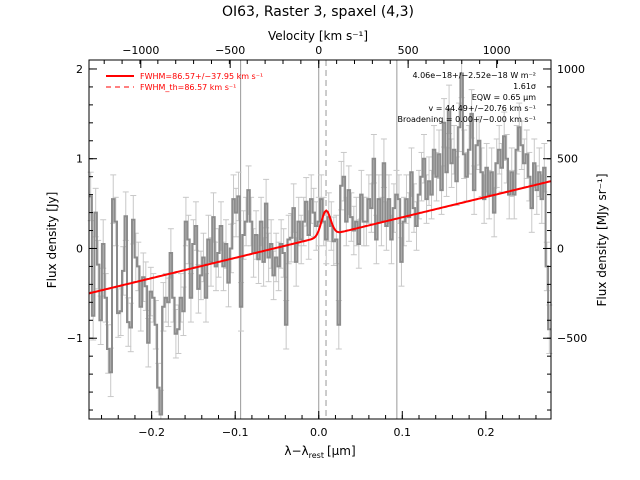  I want to click on annotation-eqw: EQW = 0.65 μm, so click(504, 97).